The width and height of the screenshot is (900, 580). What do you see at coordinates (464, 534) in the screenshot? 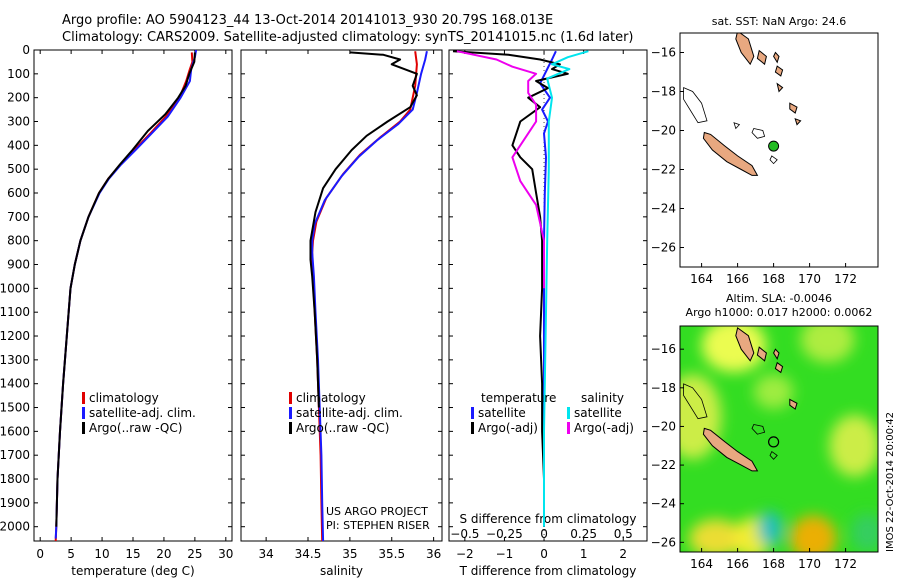
I see `sdiff-tick-label: −0.5` at bounding box center [464, 534].